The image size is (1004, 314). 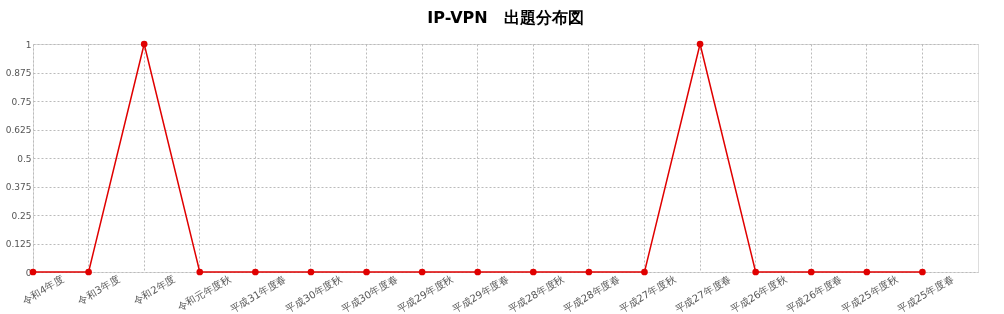 I want to click on x-tick-label: 令和3年度, so click(x=98, y=290).